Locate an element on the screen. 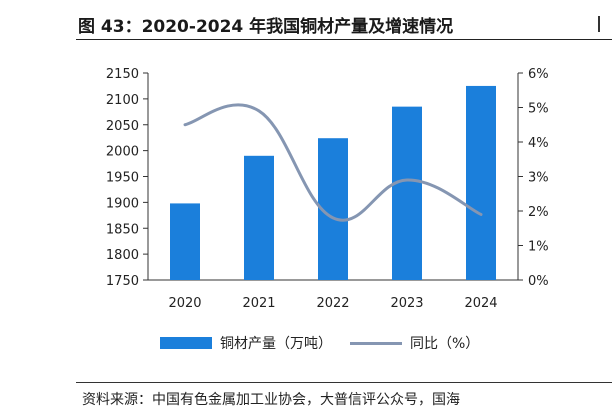  legend-line-label: 同比（%） is located at coordinates (445, 344).